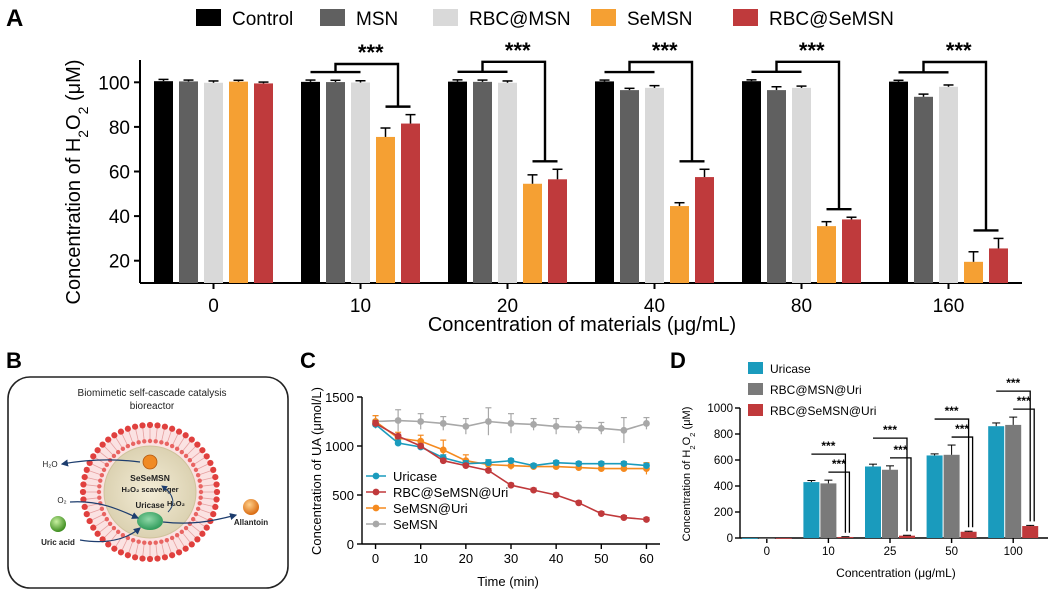  What do you see at coordinates (100, 463) in the screenshot?
I see `h2o-arrow` at bounding box center [100, 463].